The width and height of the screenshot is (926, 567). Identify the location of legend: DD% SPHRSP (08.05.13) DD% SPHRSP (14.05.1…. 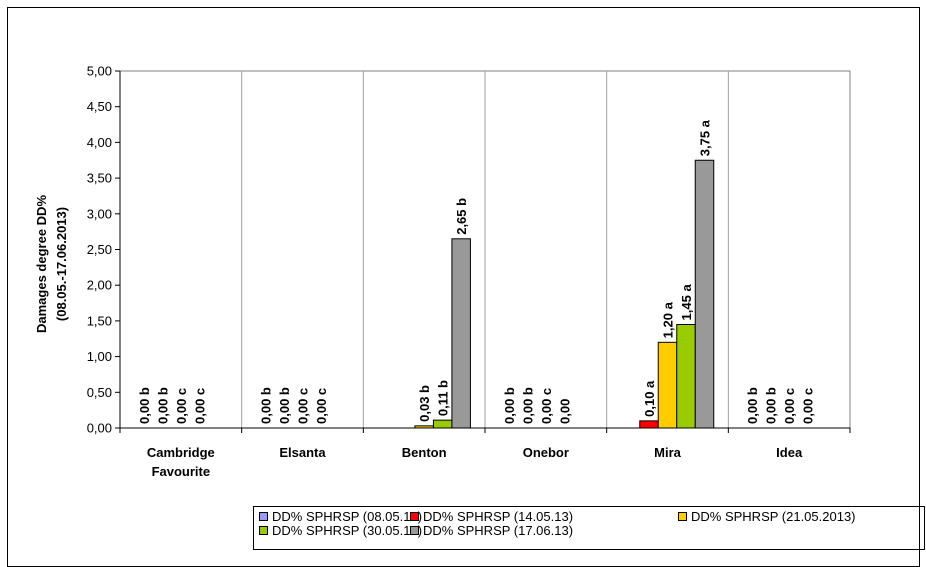
(589, 528).